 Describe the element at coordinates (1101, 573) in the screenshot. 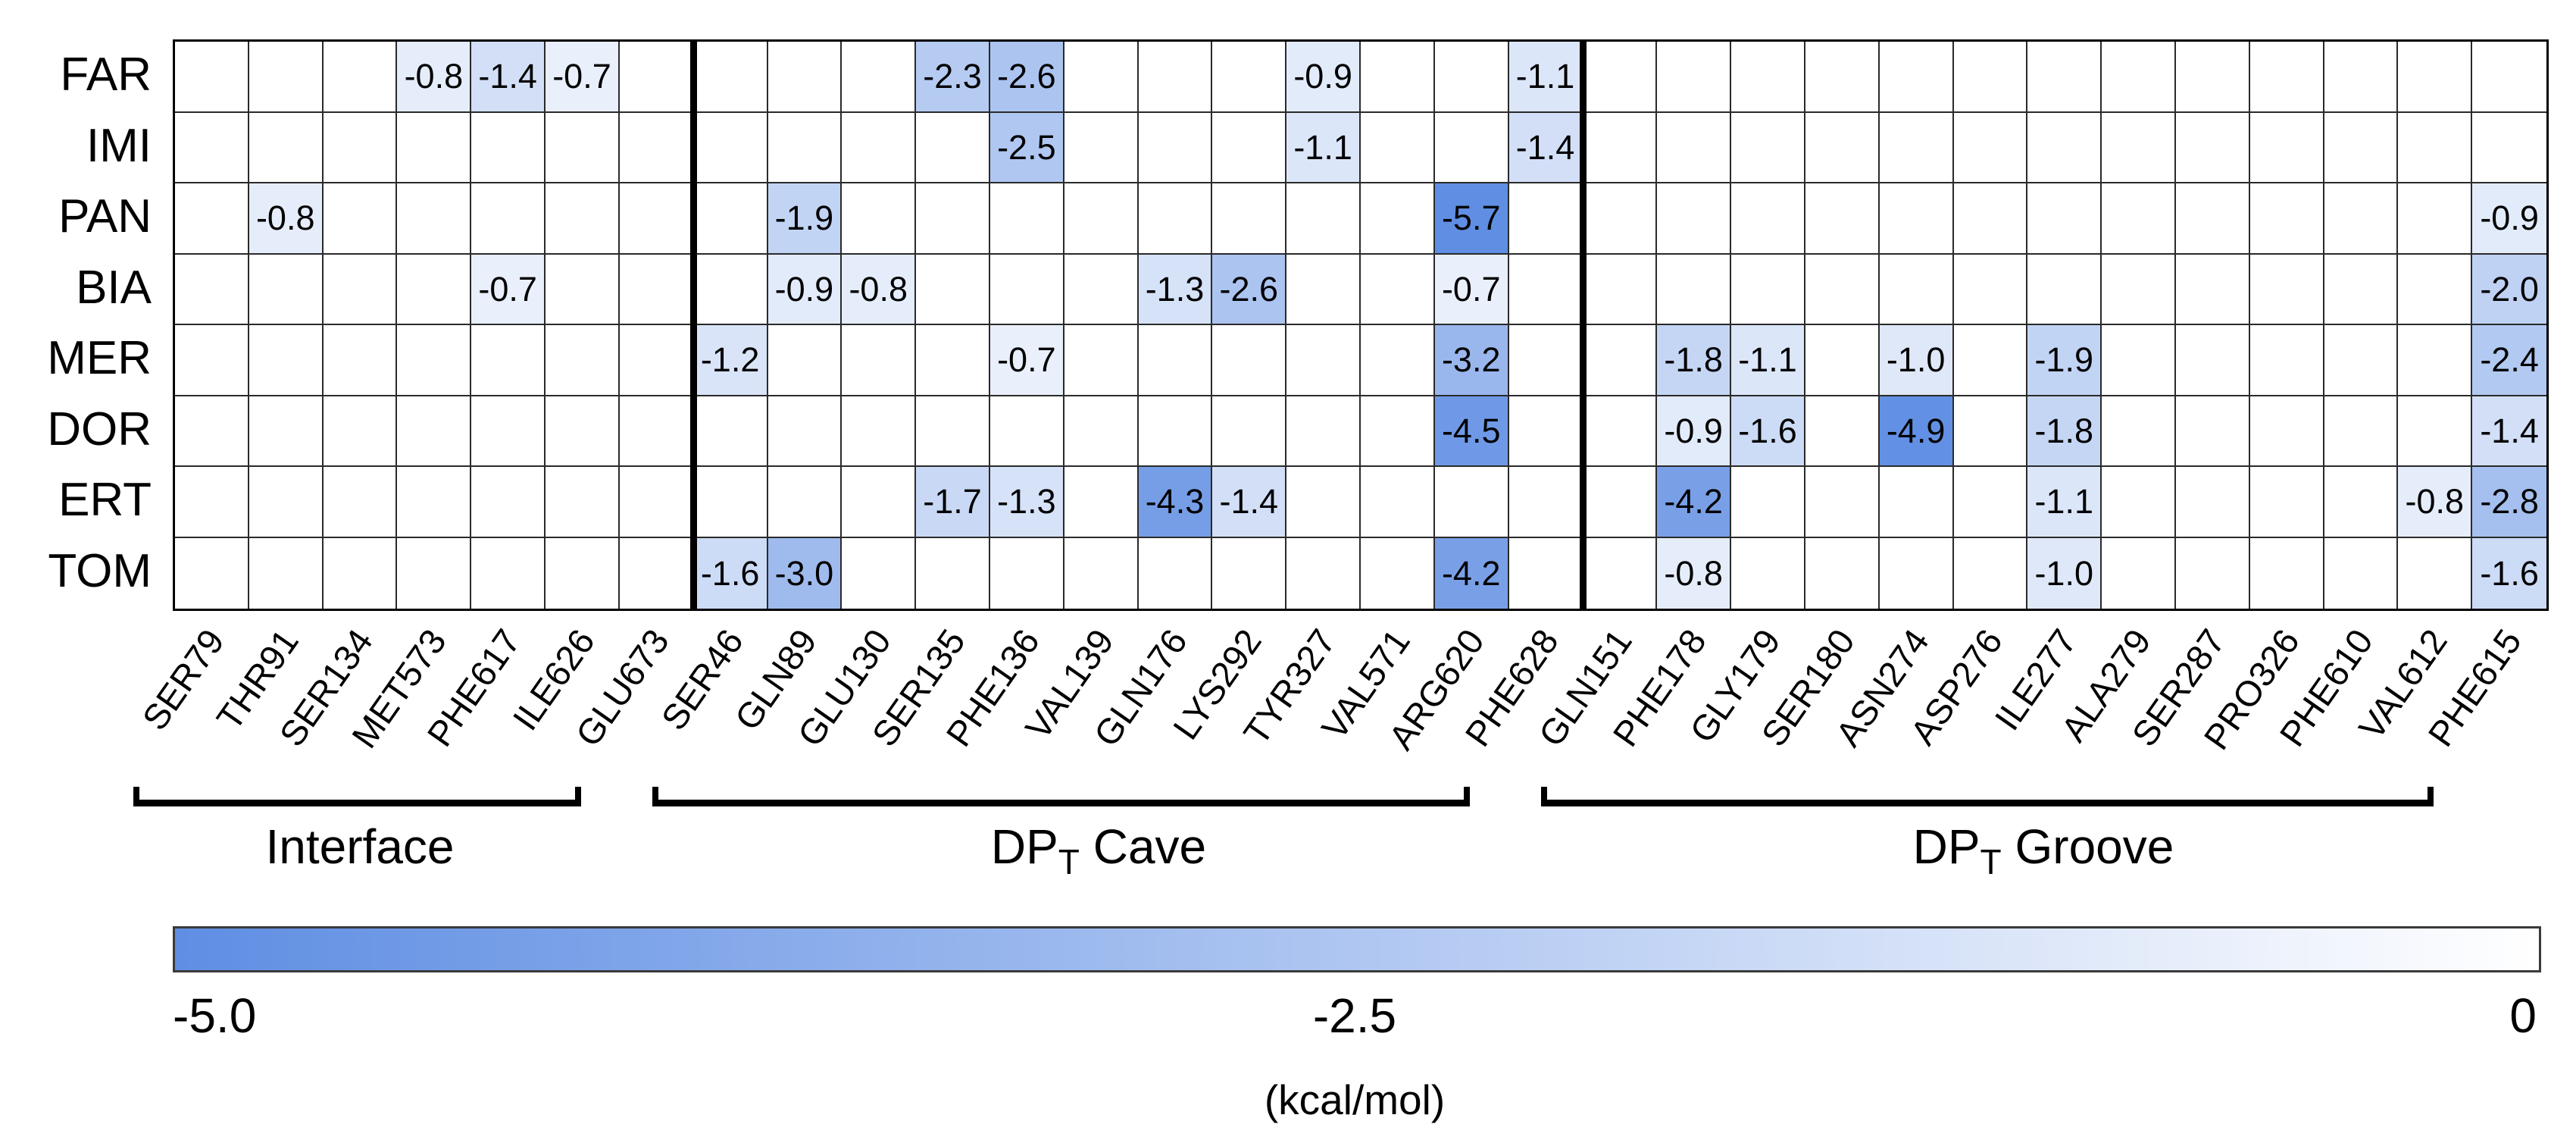

I see `heatmap-cell-tom-val139` at that location.